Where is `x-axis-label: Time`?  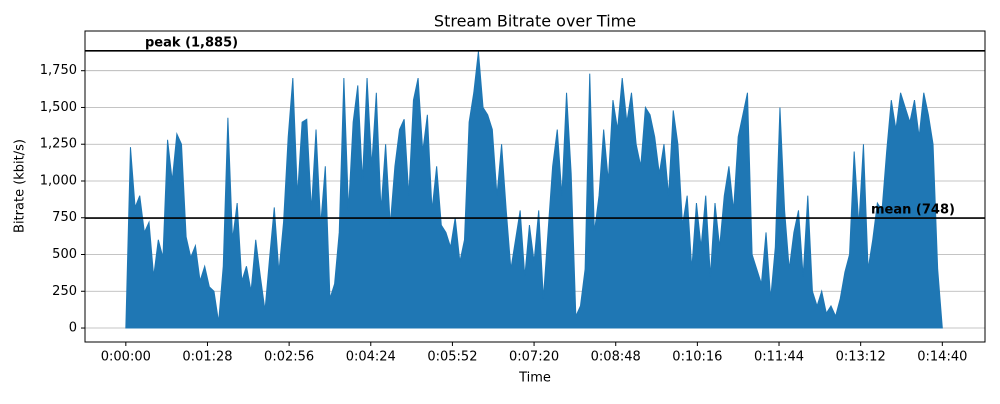 x-axis-label: Time is located at coordinates (534, 378).